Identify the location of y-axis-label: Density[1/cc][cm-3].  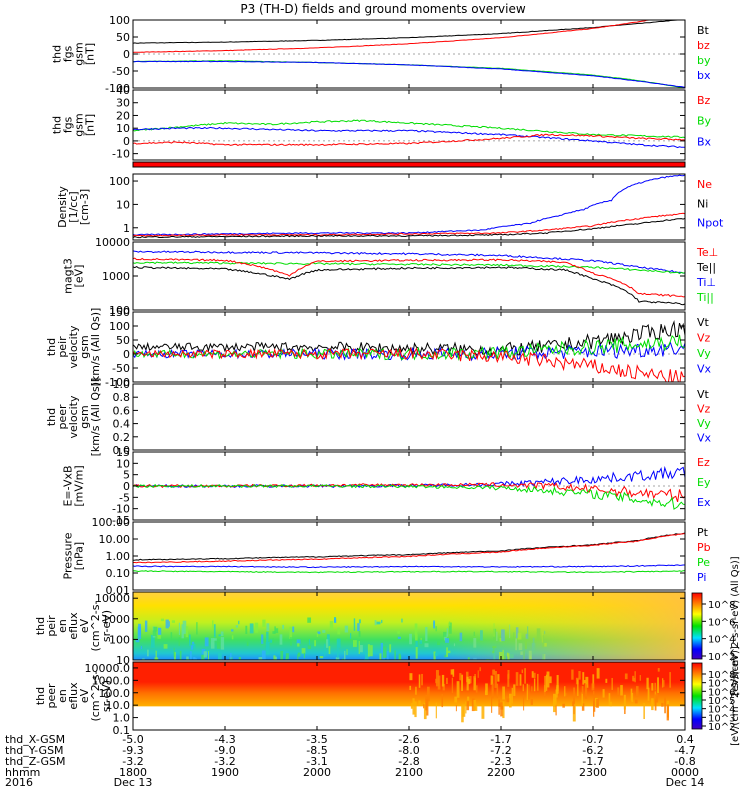
(73, 207).